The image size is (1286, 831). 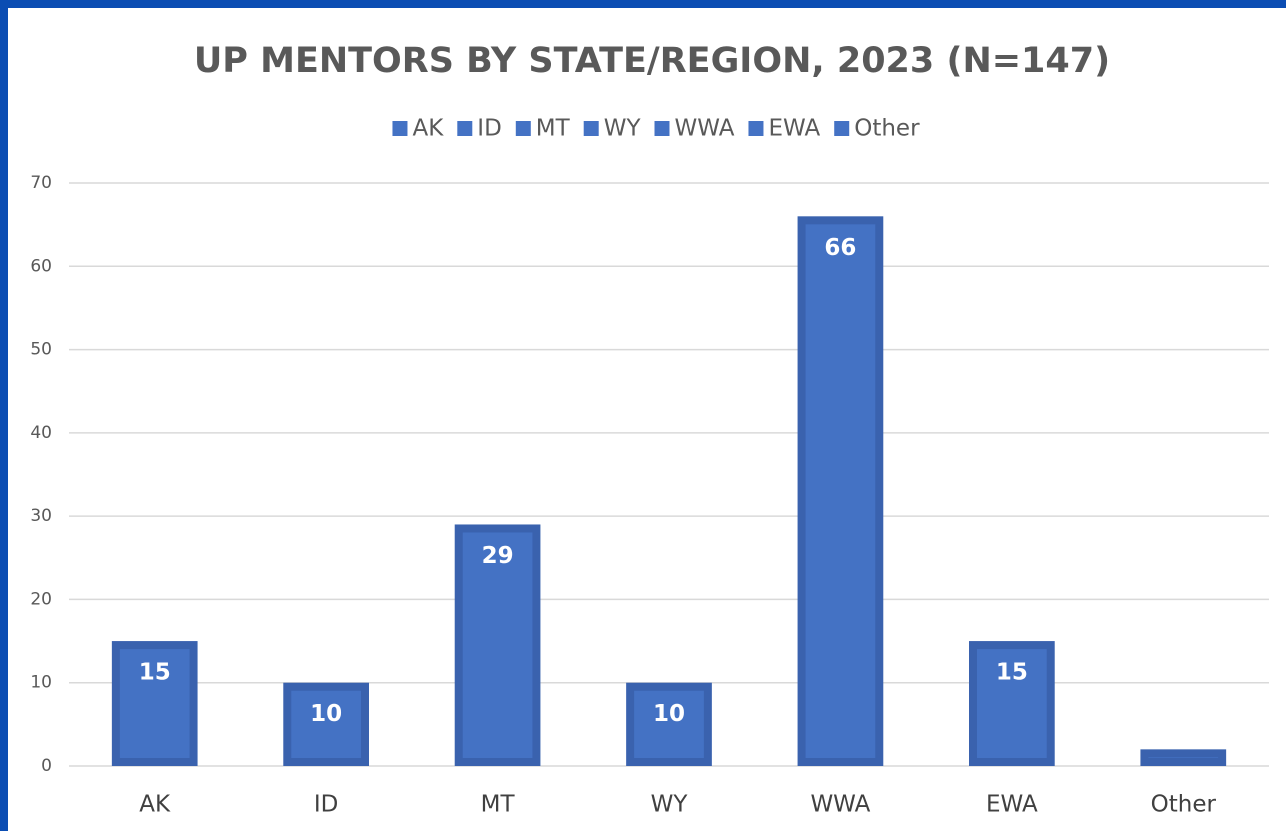 I want to click on x-tick-label: WY, so click(x=670, y=805).